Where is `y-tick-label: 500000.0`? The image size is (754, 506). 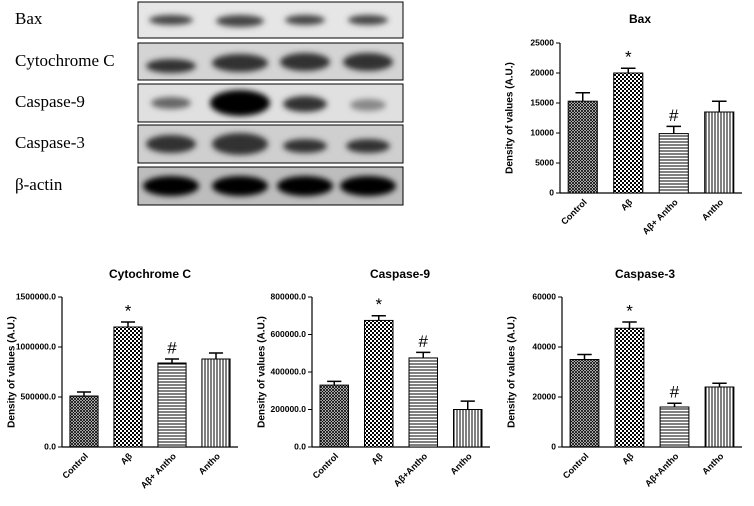 y-tick-label: 500000.0 is located at coordinates (39, 396).